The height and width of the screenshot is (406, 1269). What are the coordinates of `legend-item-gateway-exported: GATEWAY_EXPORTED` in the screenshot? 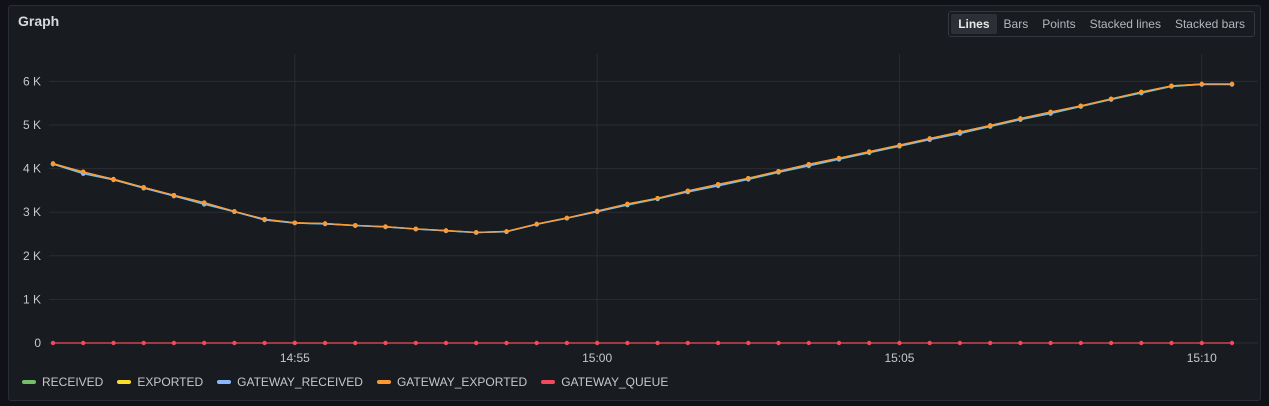 It's located at (452, 382).